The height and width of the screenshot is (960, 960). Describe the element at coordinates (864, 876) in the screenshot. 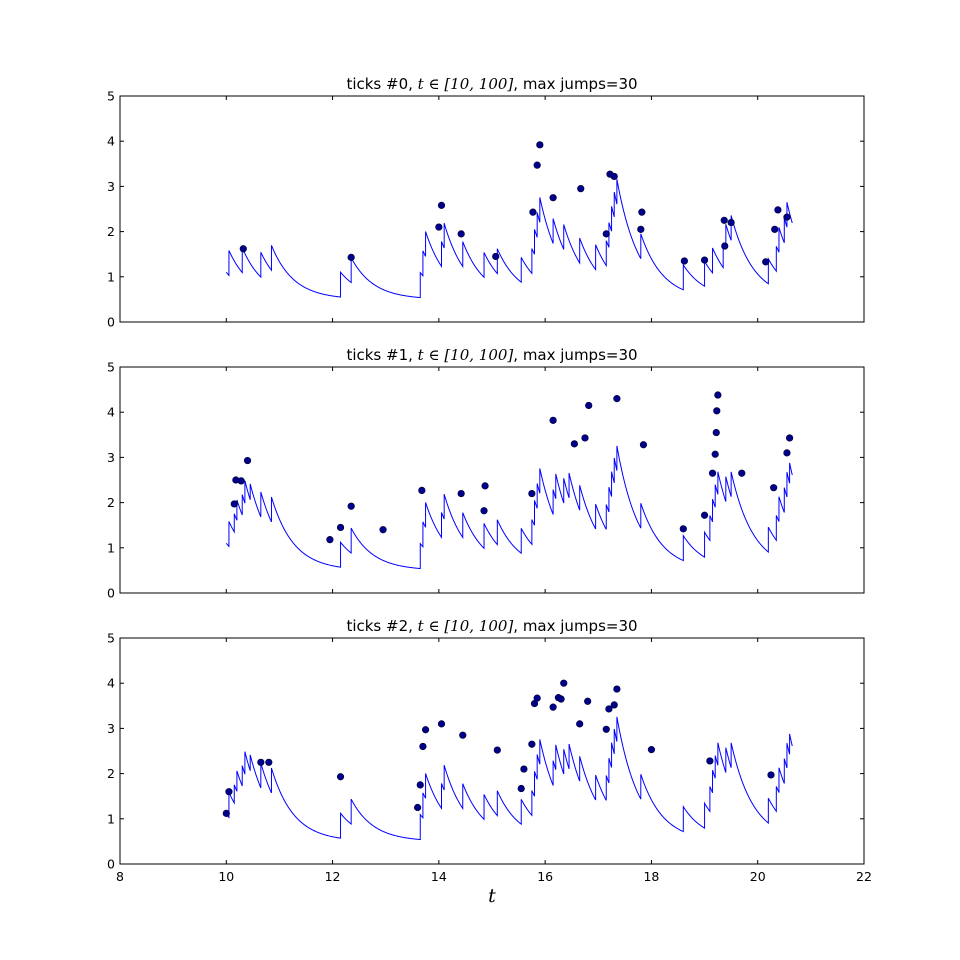

I see `x-tick-label: 22` at that location.